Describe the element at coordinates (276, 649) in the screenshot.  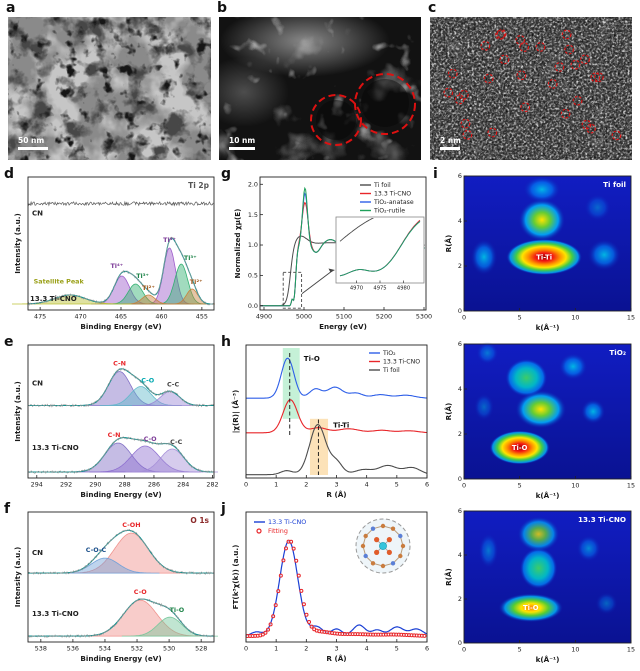
I see `svg-text: 1` at that location.